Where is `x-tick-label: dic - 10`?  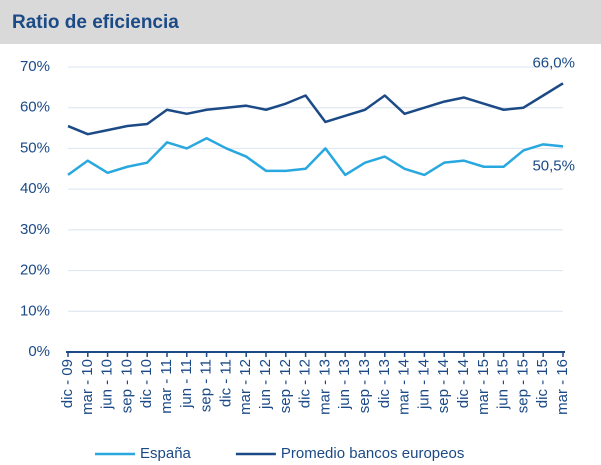 x-tick-label: dic - 10 is located at coordinates (146, 383).